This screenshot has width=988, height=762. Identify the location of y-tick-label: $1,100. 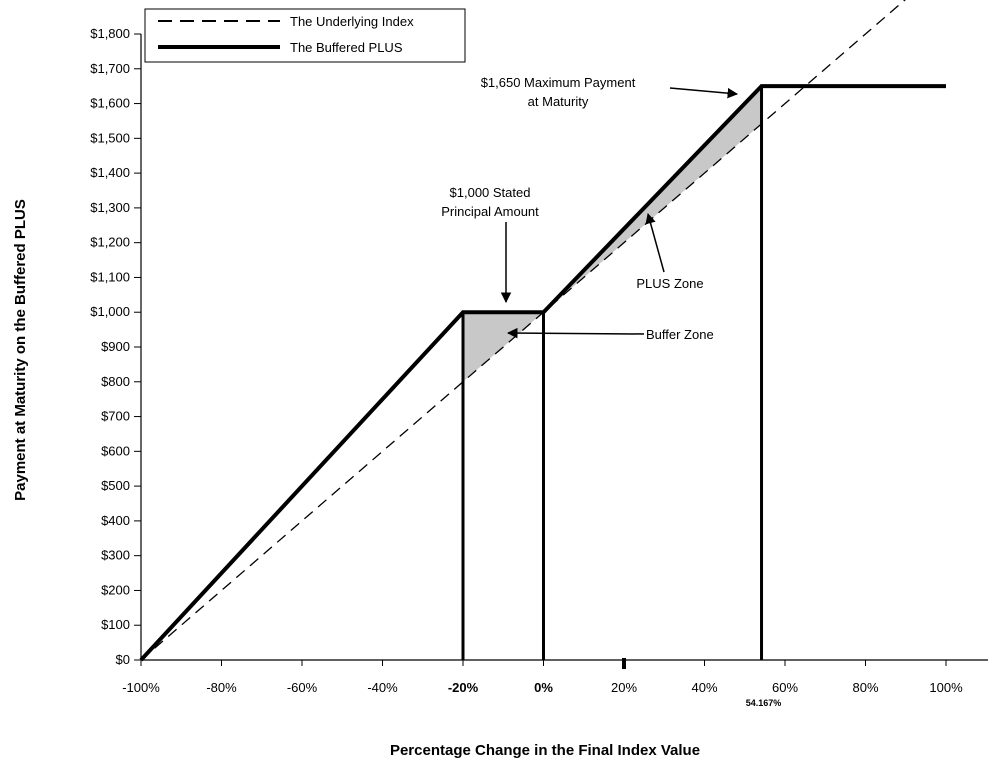
(110, 276).